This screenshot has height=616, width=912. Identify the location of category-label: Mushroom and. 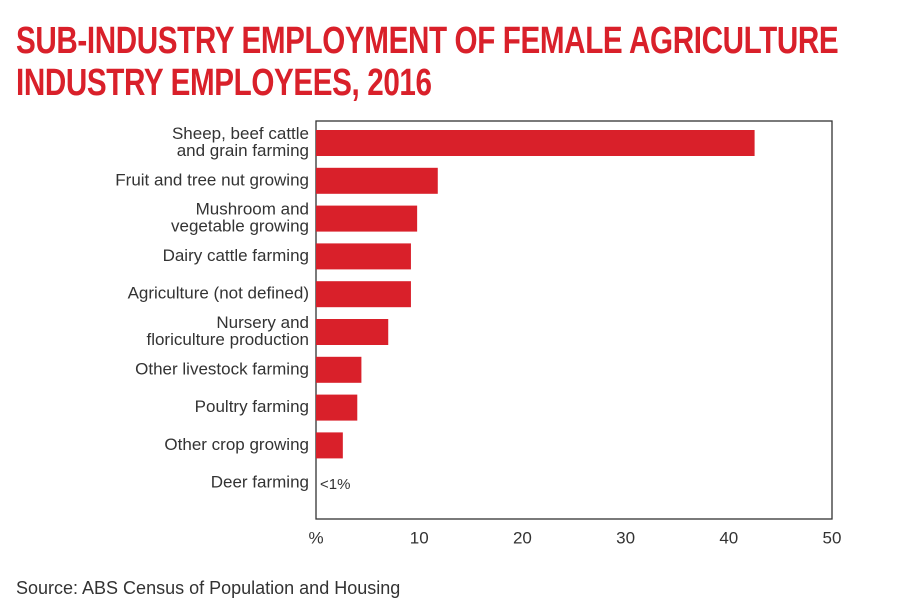
(252, 209).